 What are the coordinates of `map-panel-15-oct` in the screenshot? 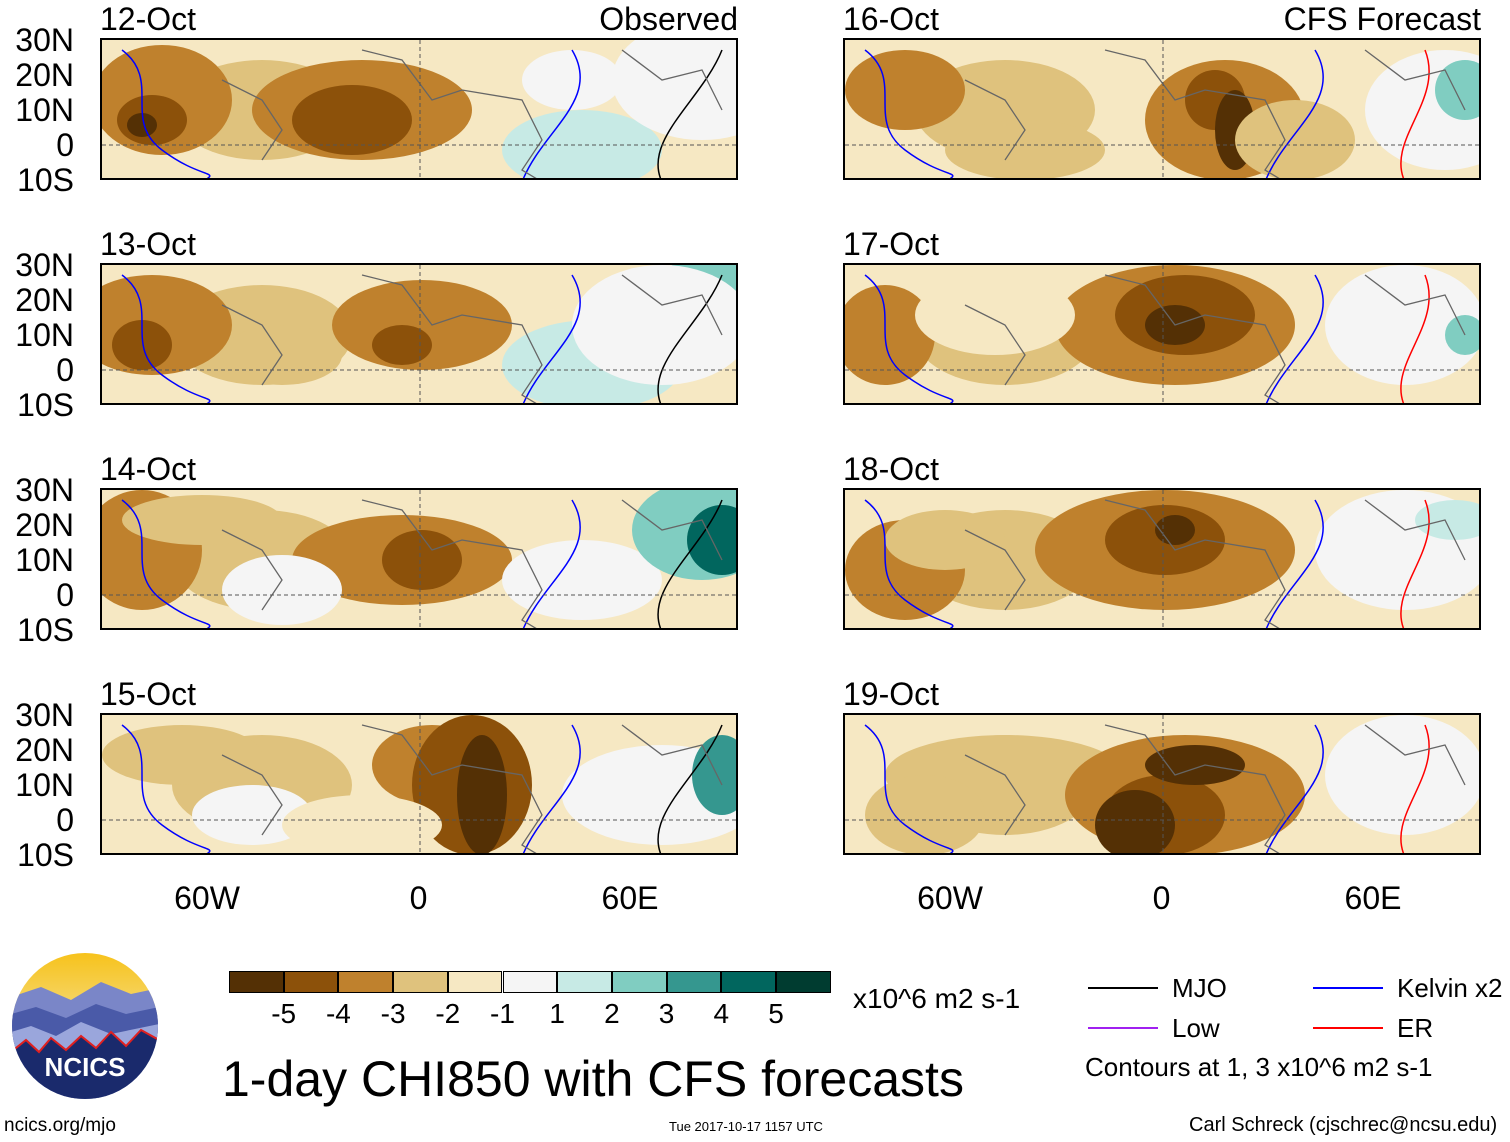 It's located at (419, 784).